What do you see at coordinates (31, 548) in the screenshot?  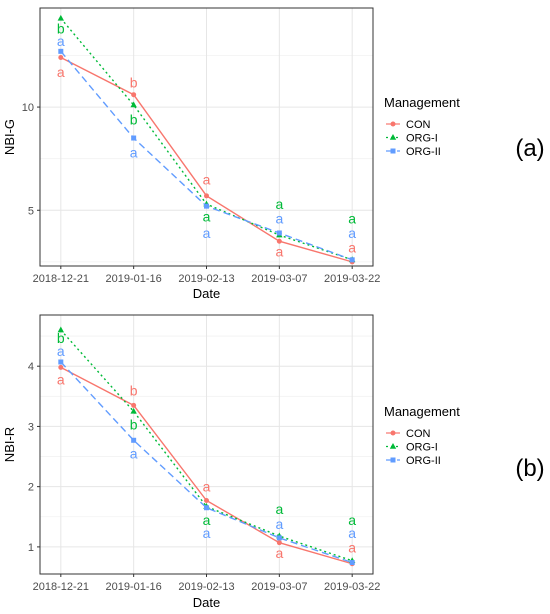 I see `y-tick-label: 1` at bounding box center [31, 548].